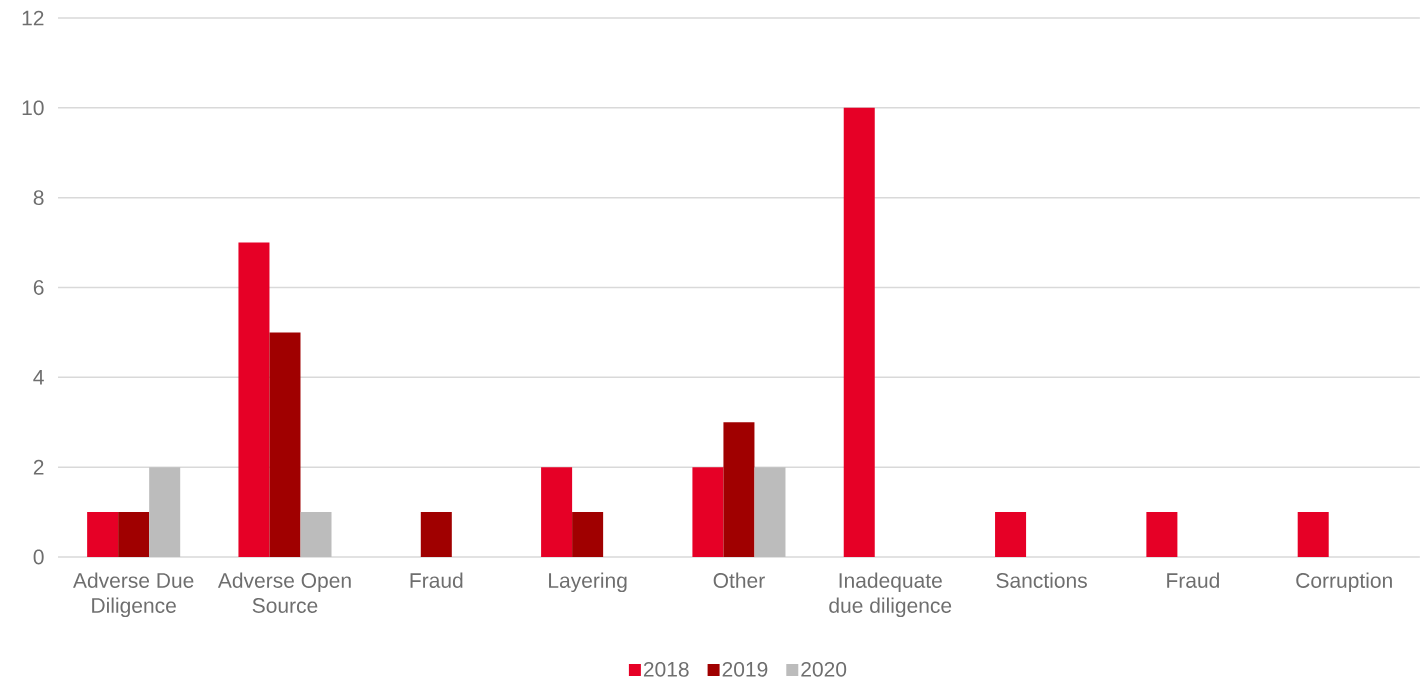 The height and width of the screenshot is (683, 1427). What do you see at coordinates (745, 669) in the screenshot?
I see `legend-label: 2019` at bounding box center [745, 669].